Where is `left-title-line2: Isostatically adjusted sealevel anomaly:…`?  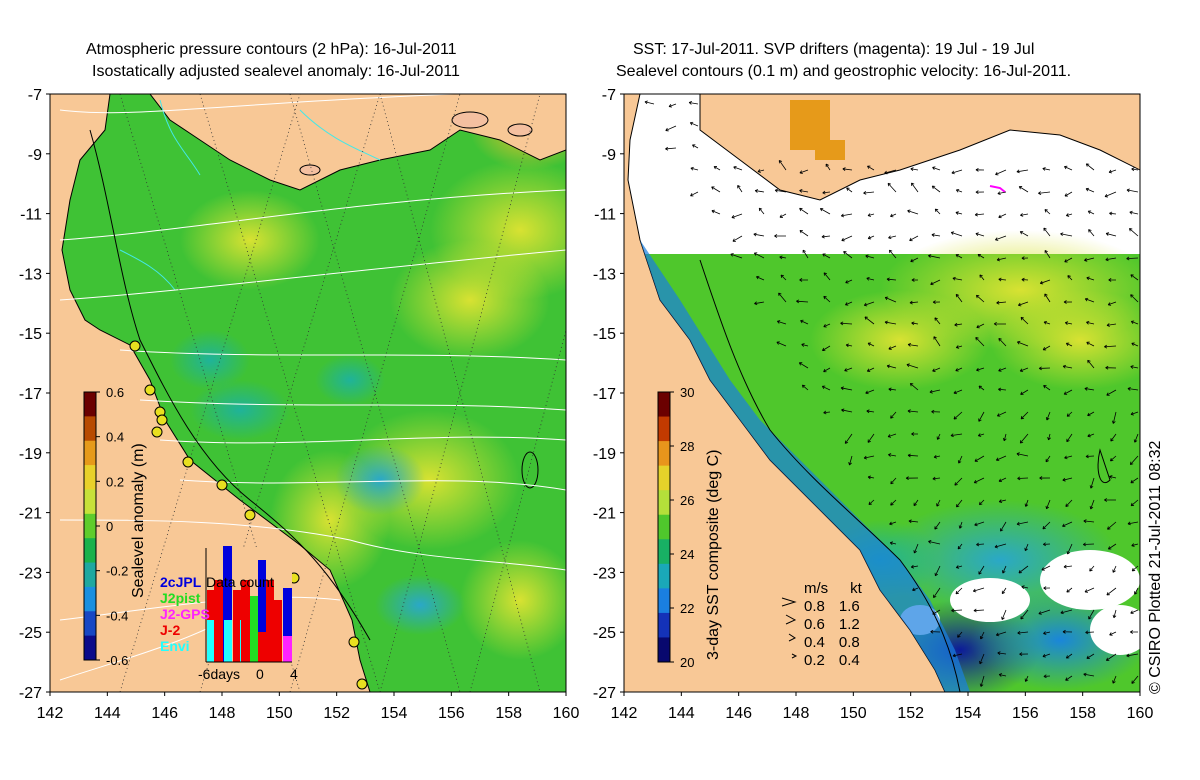 left-title-line2: Isostatically adjusted sealevel anomaly:… is located at coordinates (276, 71).